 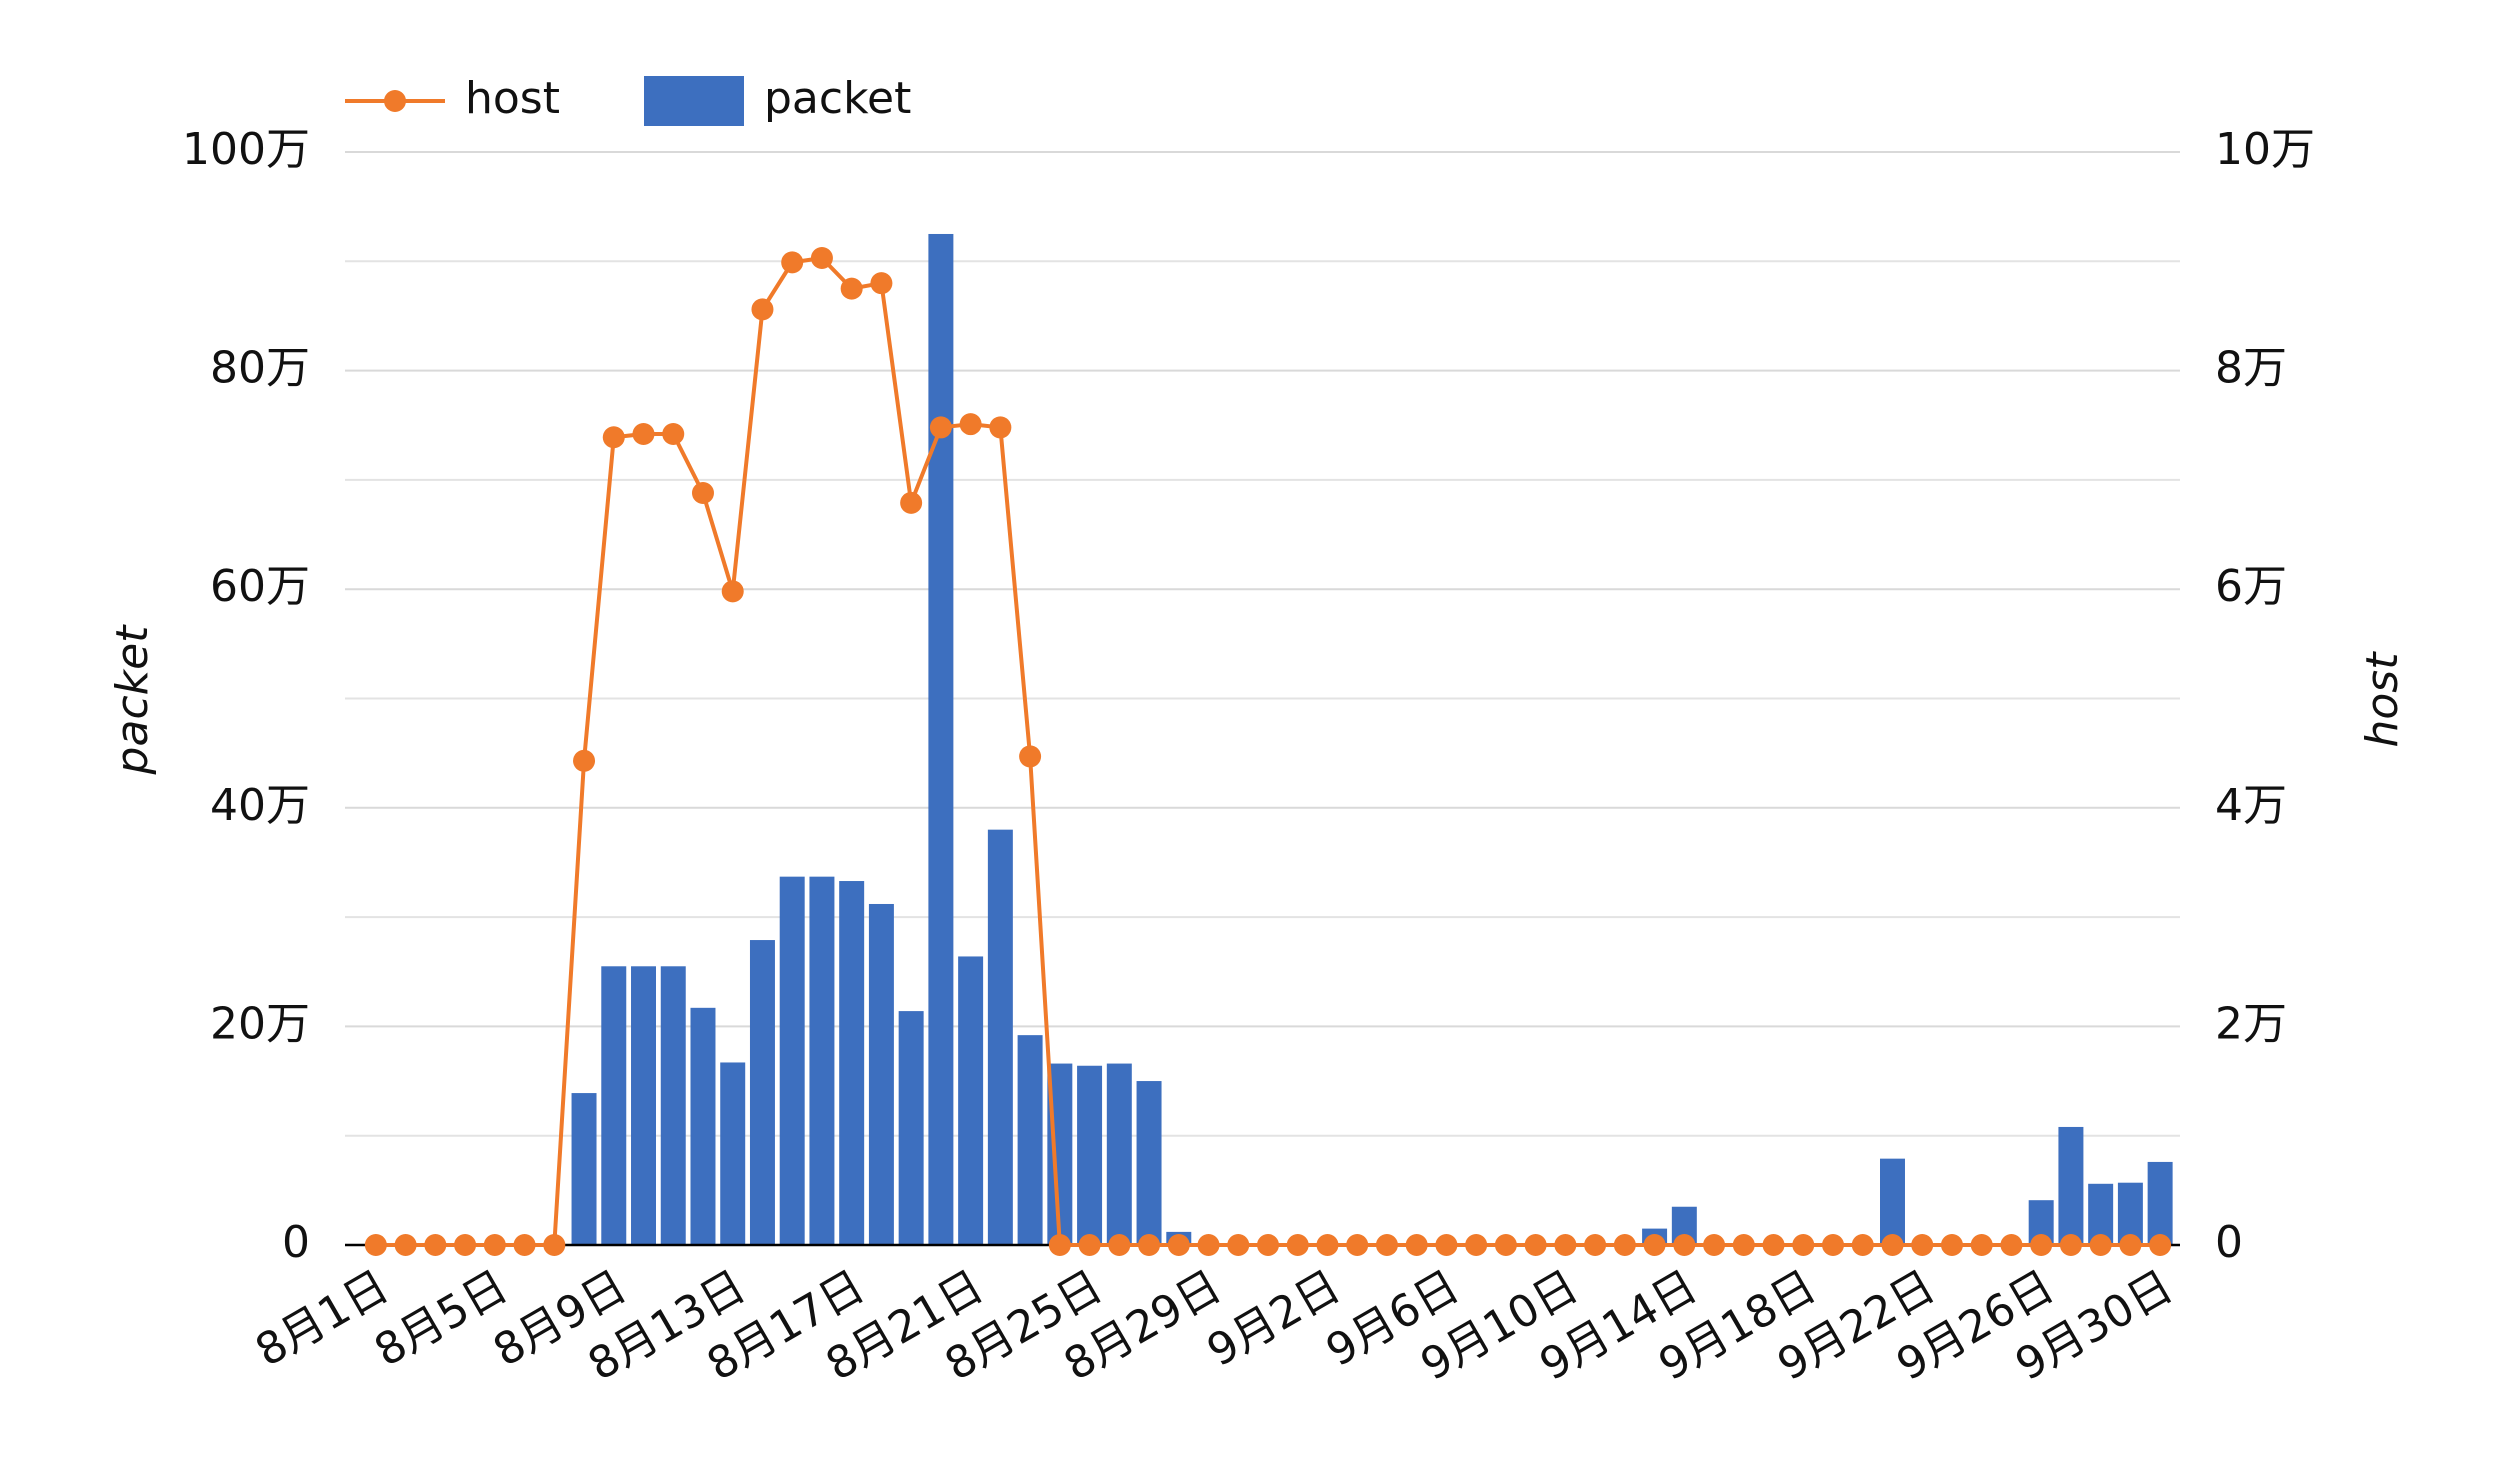 I want to click on legend-label: host, so click(x=512, y=98).